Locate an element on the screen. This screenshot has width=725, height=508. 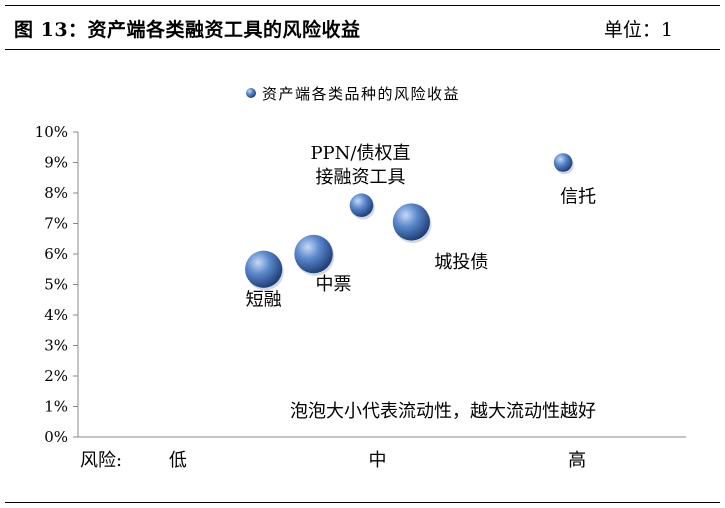
bubble-信托 is located at coordinates (563, 162).